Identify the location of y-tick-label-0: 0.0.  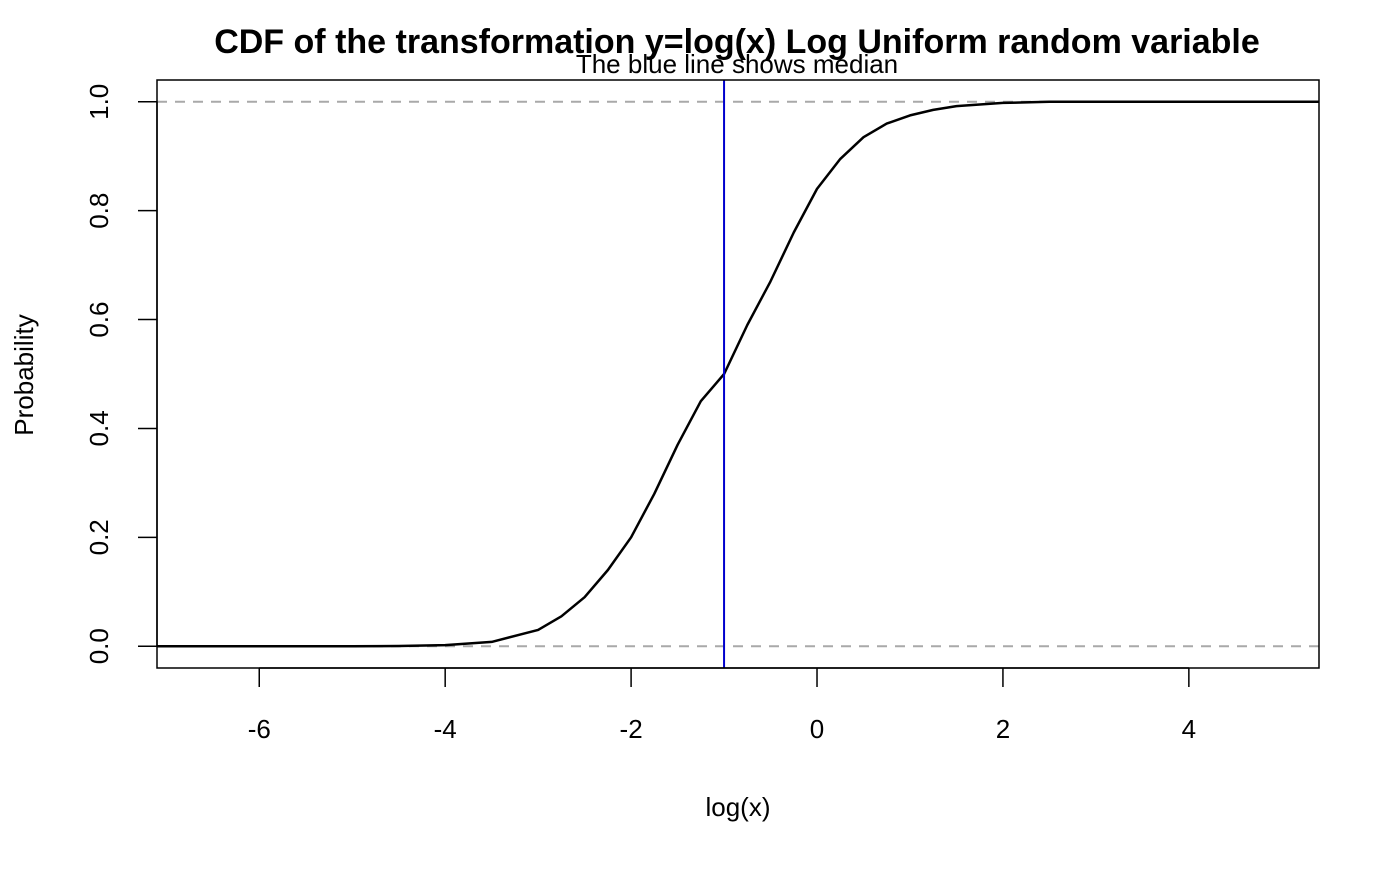
(99, 646).